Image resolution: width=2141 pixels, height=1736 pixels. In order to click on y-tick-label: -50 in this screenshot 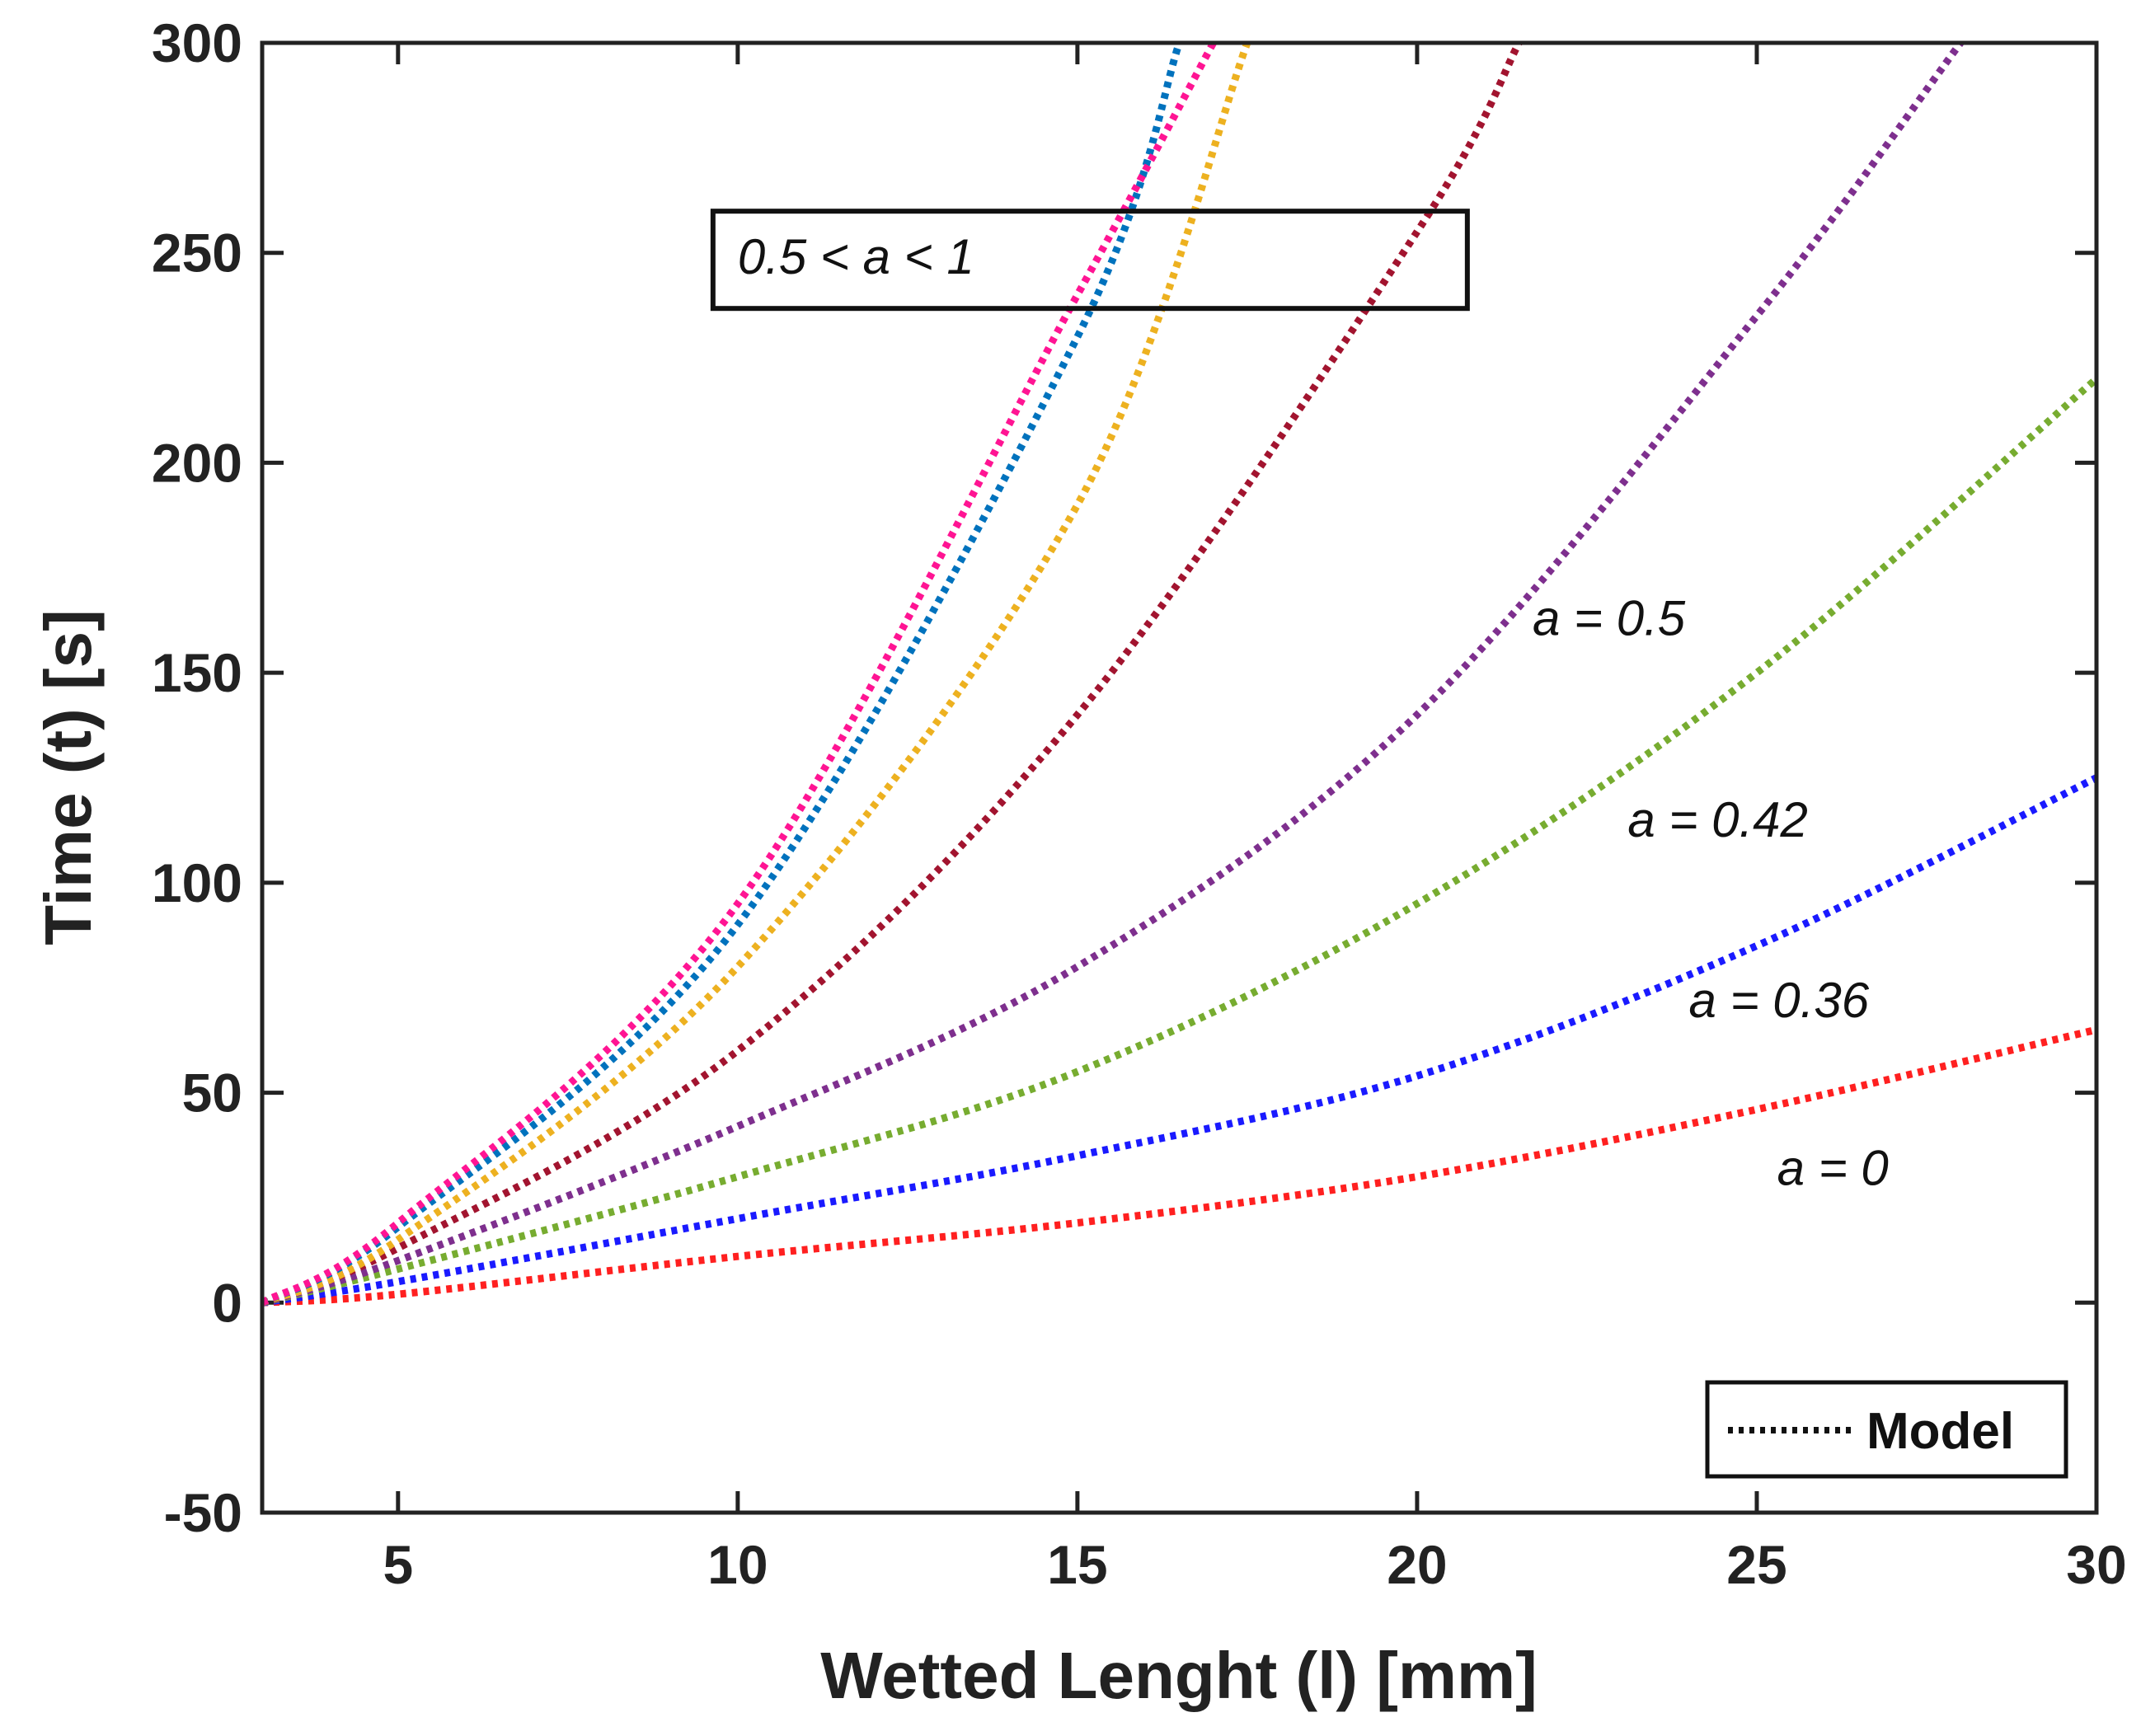, I will do `click(203, 1512)`.